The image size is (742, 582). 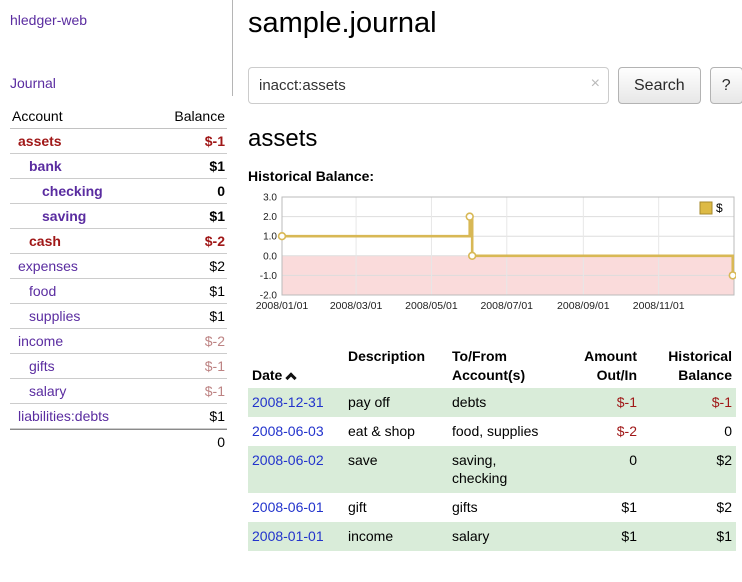 I want to click on x-tick-label: 2008/03/01, so click(x=356, y=306).